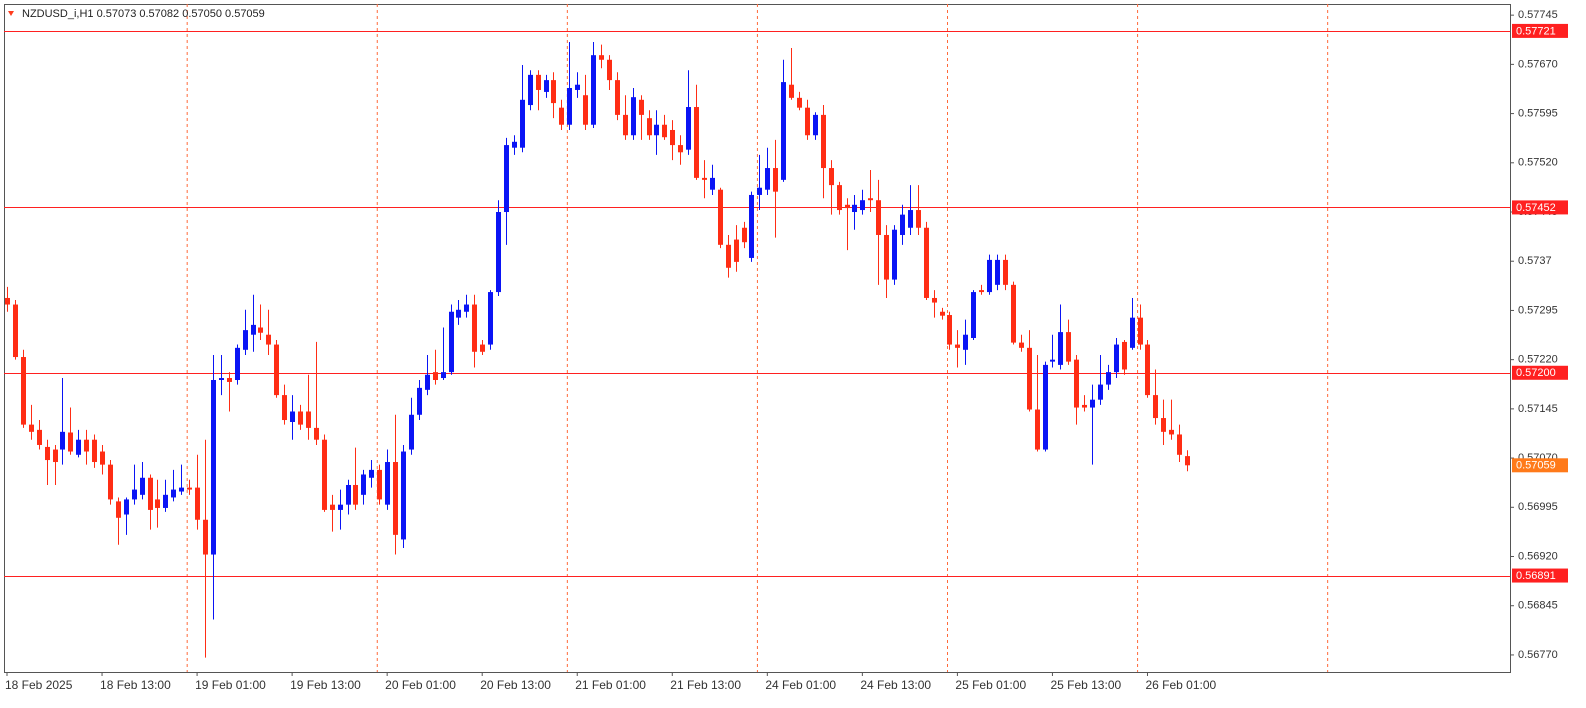 The image size is (1586, 708). Describe the element at coordinates (1538, 360) in the screenshot. I see `y-tick-label: 0.57220` at that location.